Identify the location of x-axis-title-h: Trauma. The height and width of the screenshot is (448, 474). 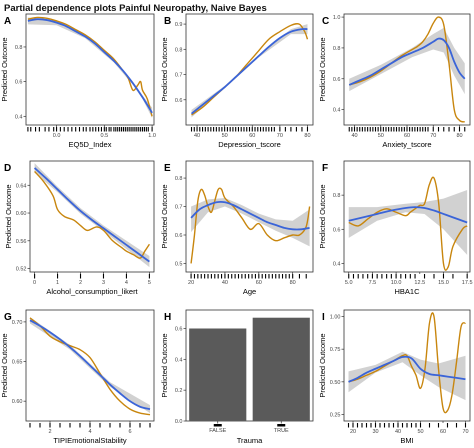
(250, 440).